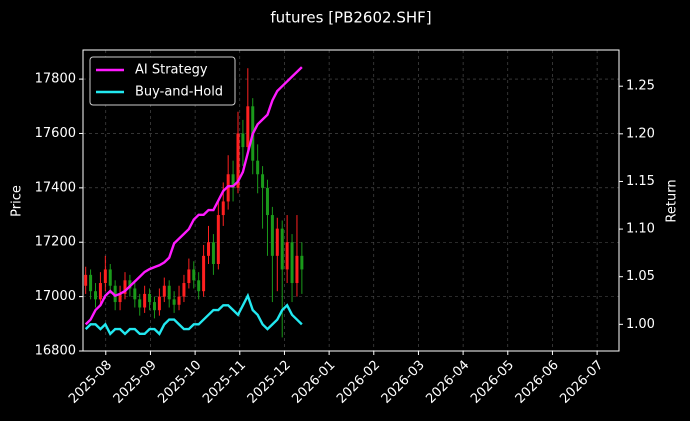  I want to click on y-tick-label: 17600, so click(55, 133).